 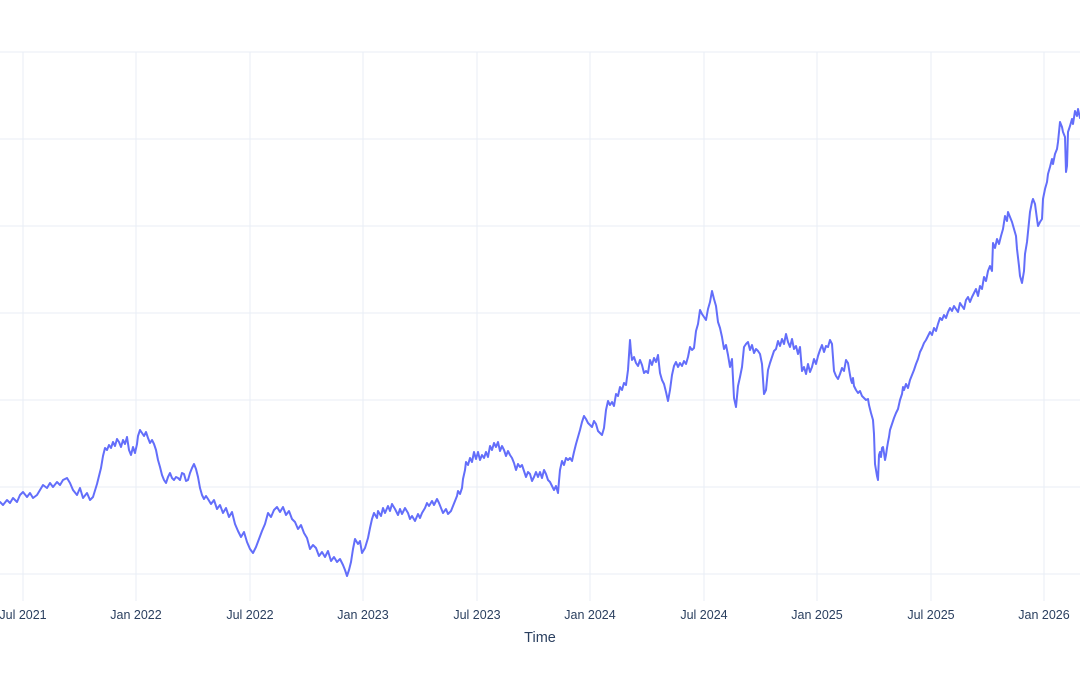 I want to click on x-tick-label: Jan 2026, so click(x=1043, y=615).